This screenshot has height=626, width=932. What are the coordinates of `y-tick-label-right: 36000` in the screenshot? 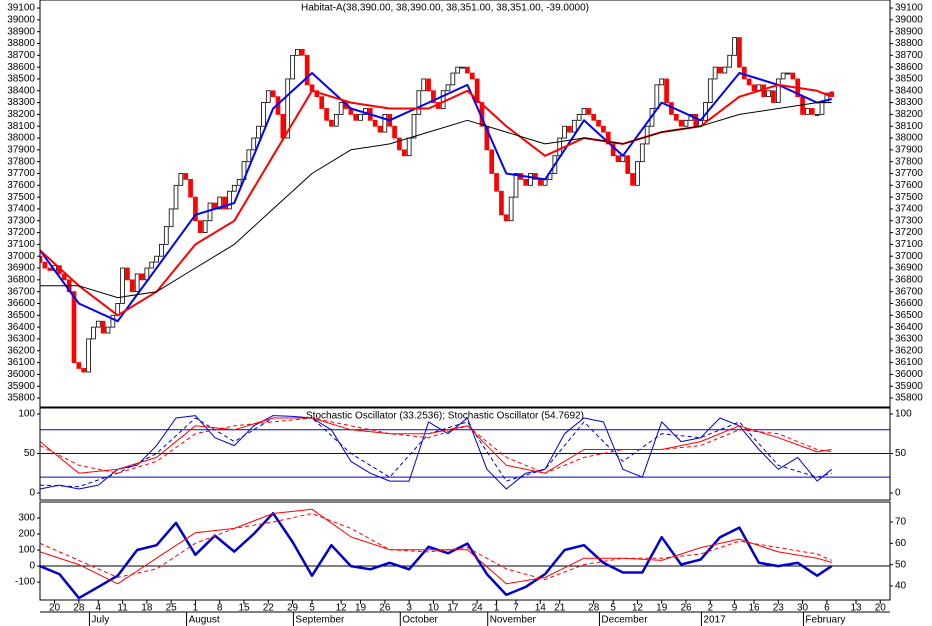 It's located at (909, 374).